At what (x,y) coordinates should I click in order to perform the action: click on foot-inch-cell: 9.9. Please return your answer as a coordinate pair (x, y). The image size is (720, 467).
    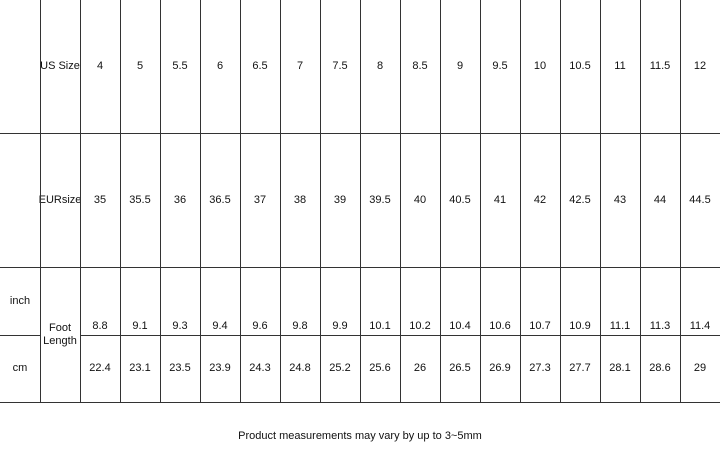
    Looking at the image, I should click on (340, 326).